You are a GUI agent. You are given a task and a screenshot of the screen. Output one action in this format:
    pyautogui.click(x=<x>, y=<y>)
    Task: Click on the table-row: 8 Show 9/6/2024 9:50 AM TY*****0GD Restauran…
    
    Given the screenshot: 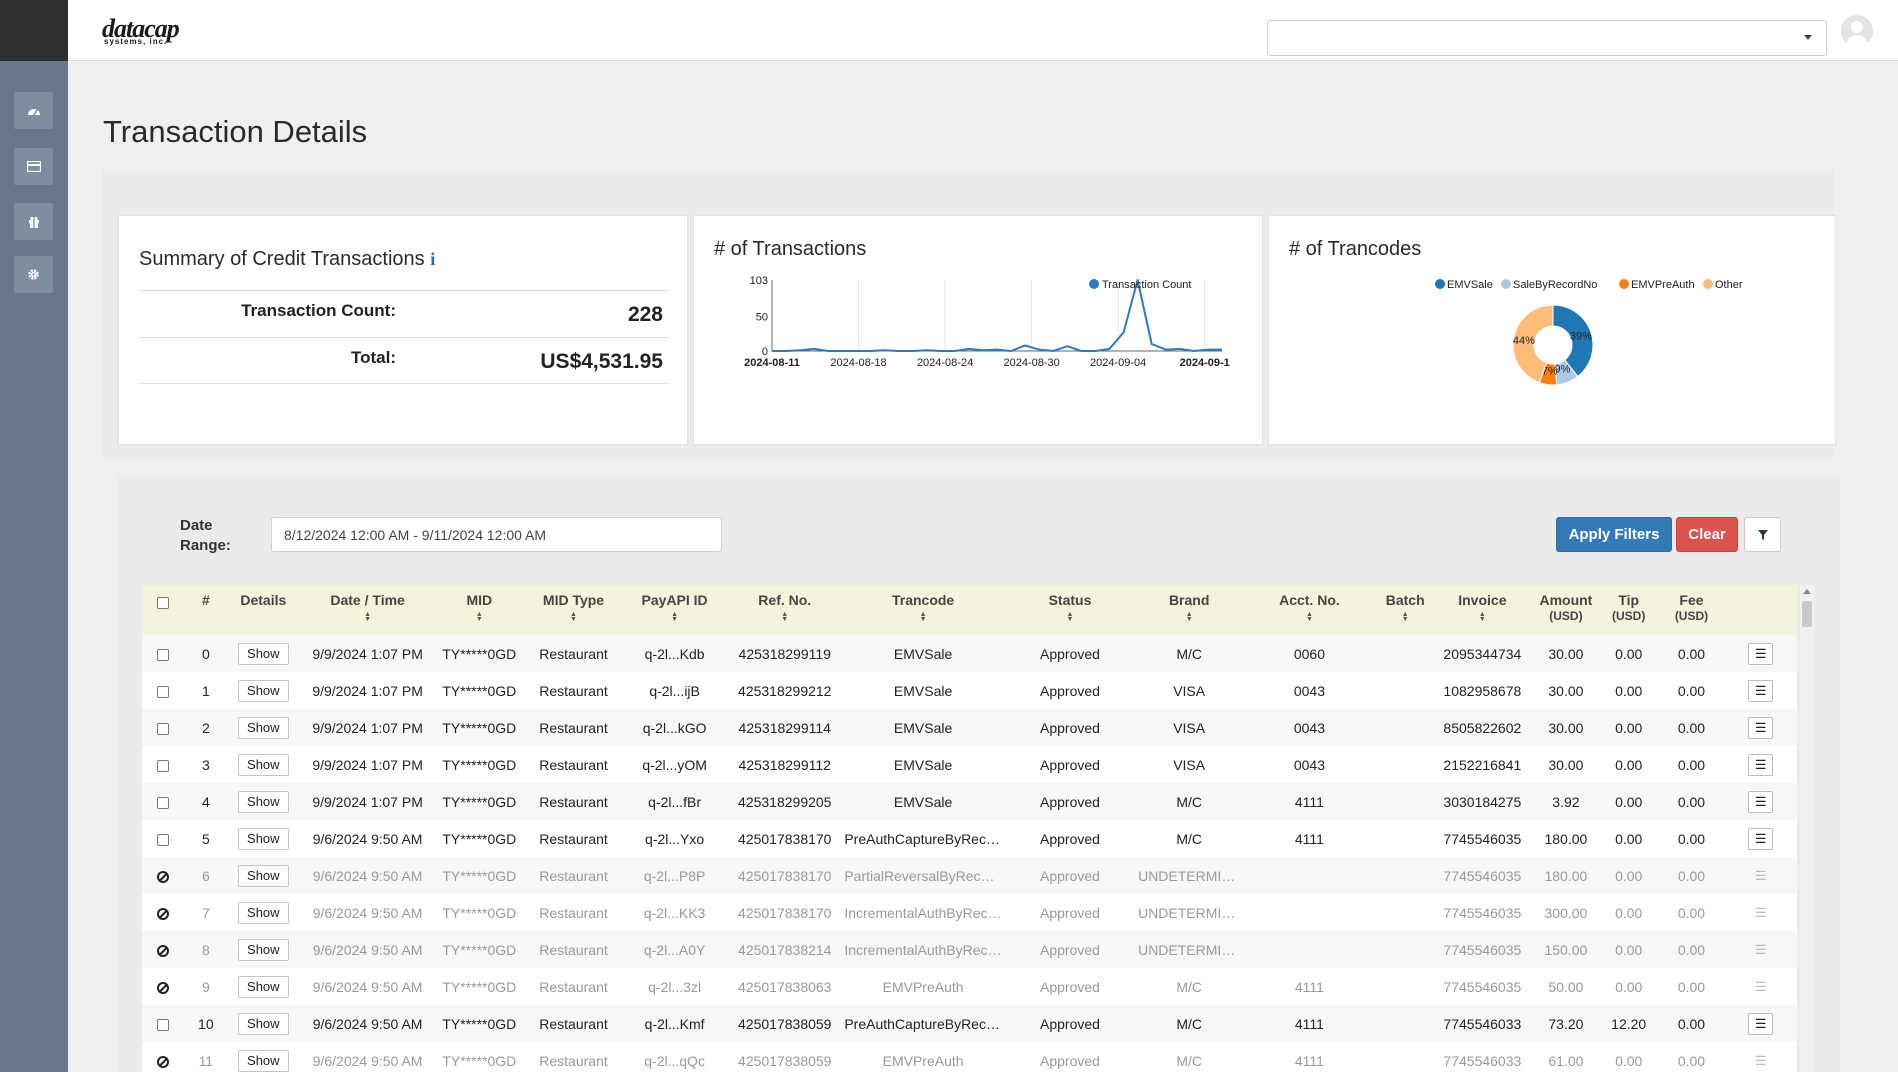 What is the action you would take?
    pyautogui.click(x=969, y=949)
    